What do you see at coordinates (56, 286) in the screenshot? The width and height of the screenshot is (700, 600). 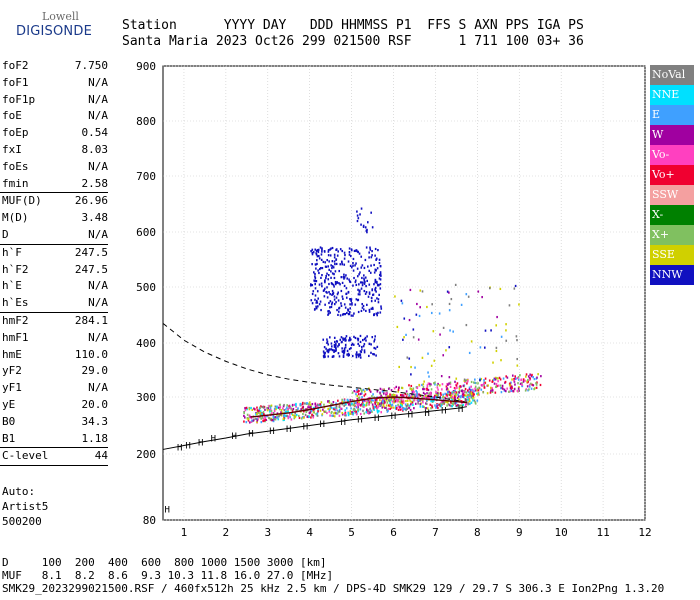 I see `param-row: h`E N/A` at bounding box center [56, 286].